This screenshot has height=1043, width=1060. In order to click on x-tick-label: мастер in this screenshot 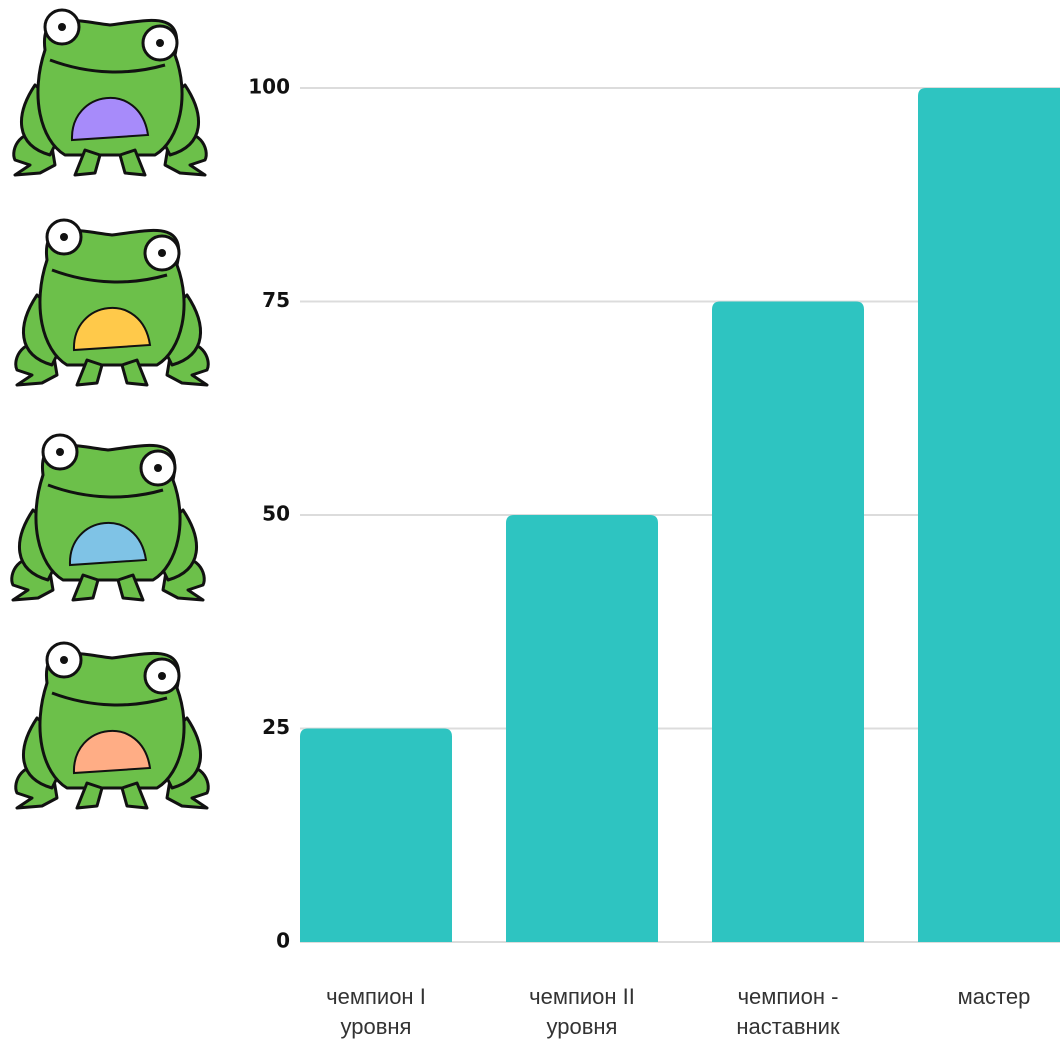, I will do `click(994, 996)`.